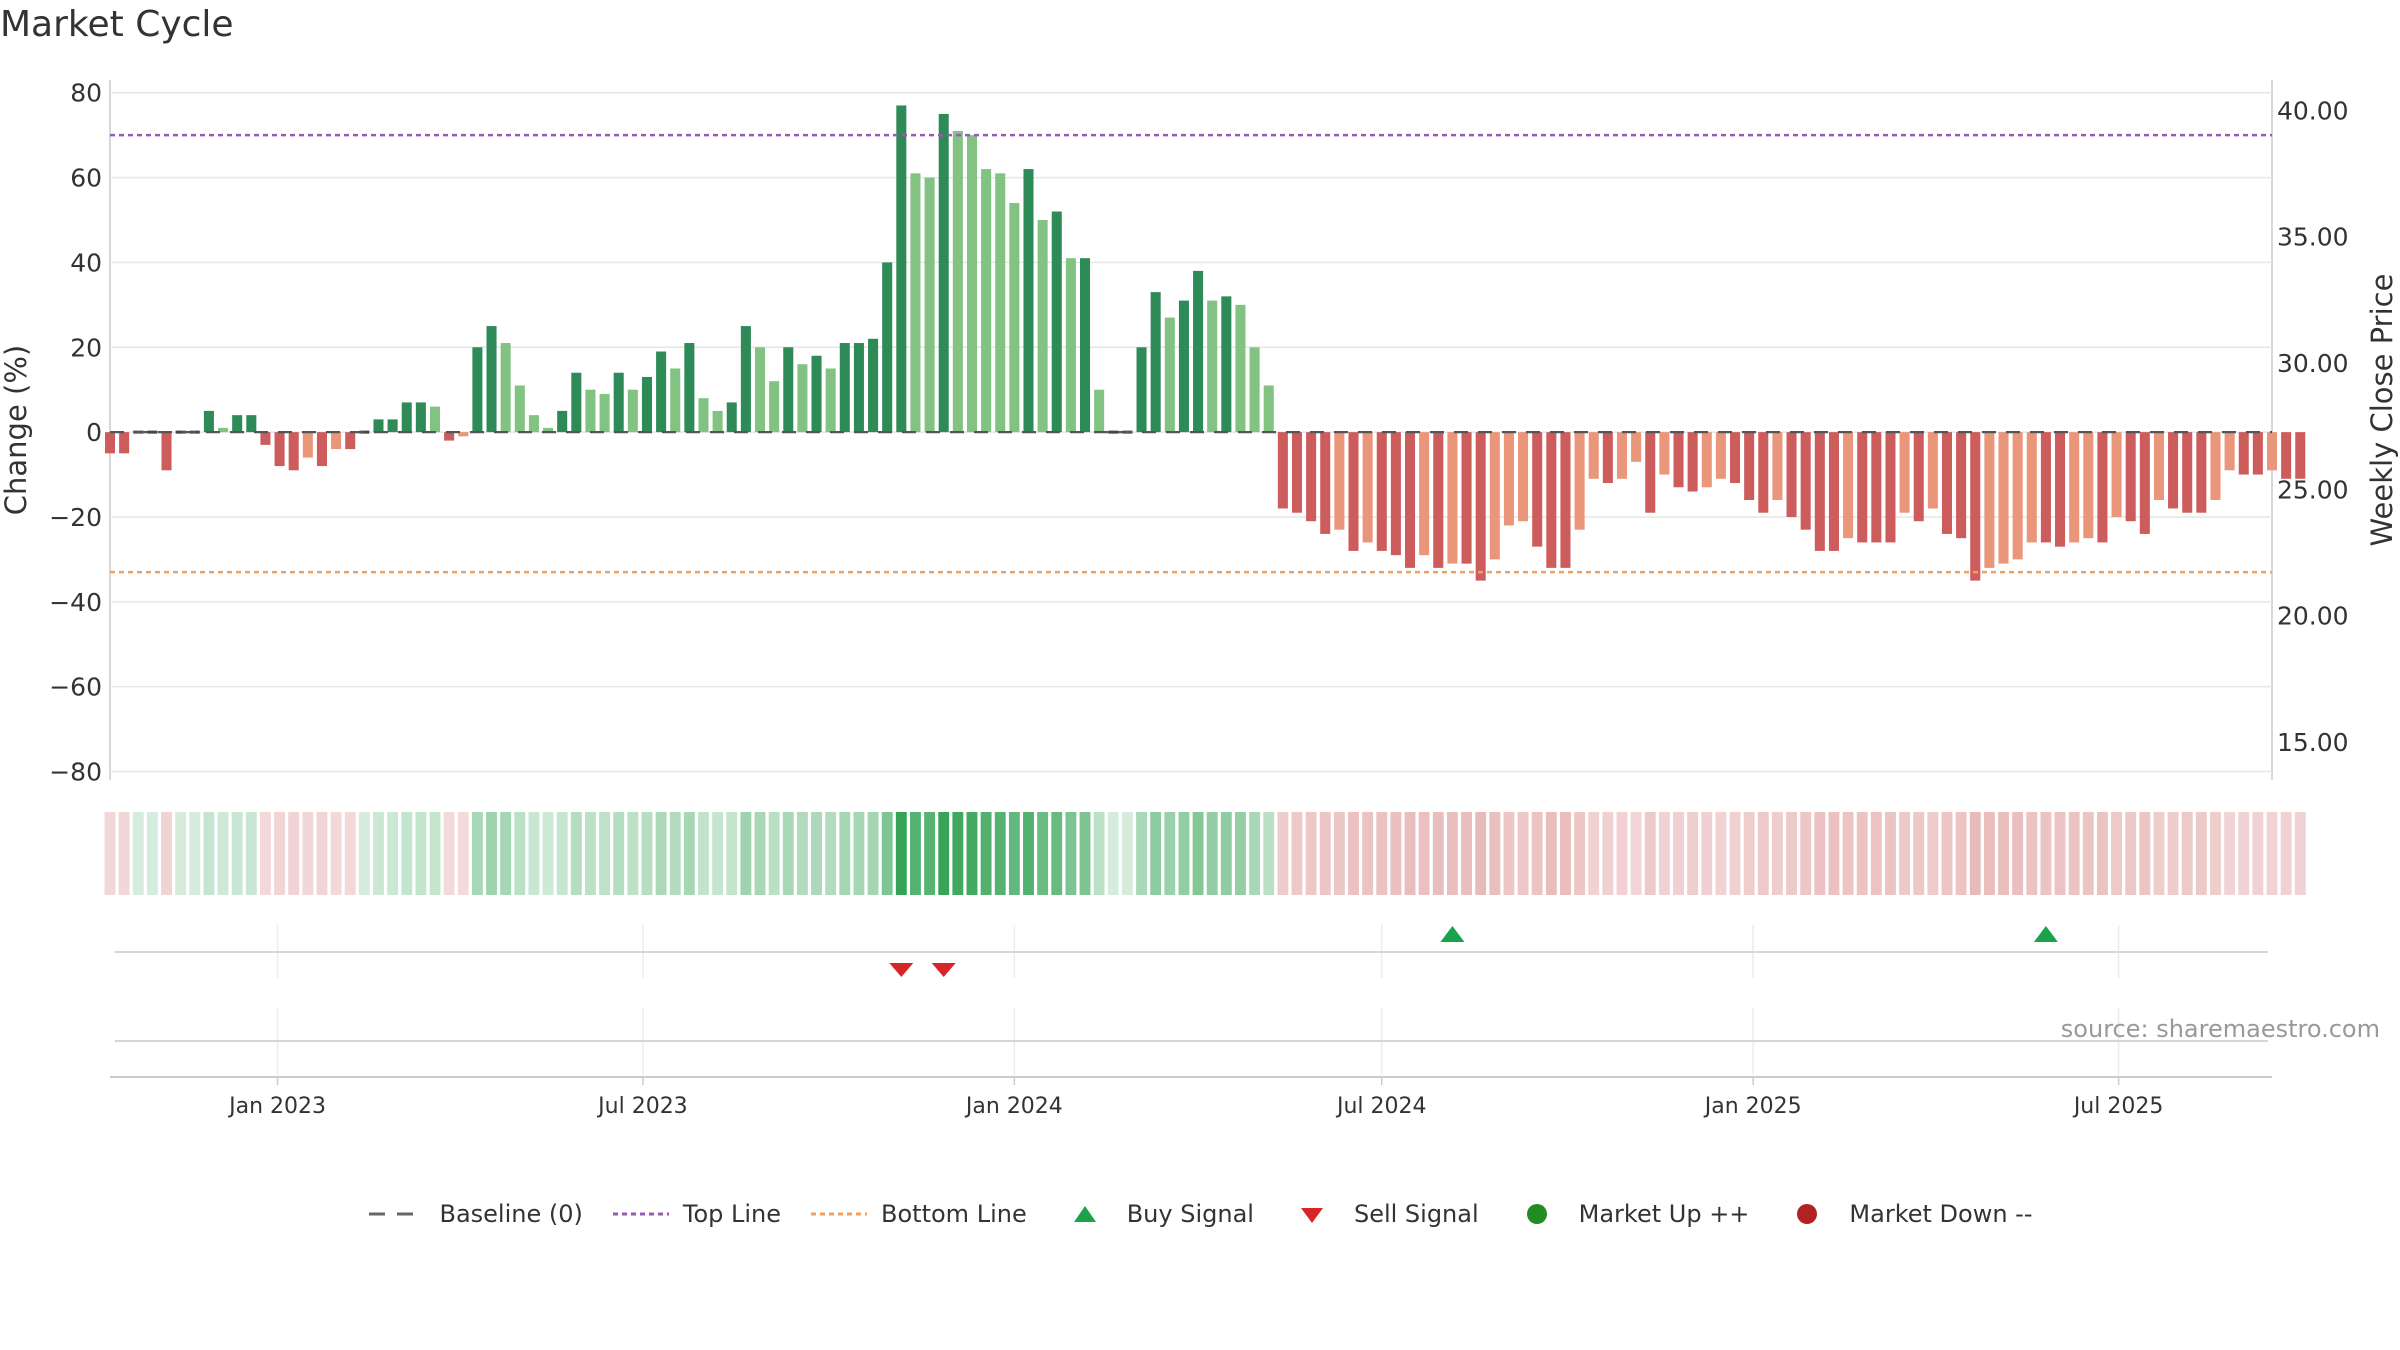  What do you see at coordinates (640, 1214) in the screenshot?
I see `top-line-dotted-icon` at bounding box center [640, 1214].